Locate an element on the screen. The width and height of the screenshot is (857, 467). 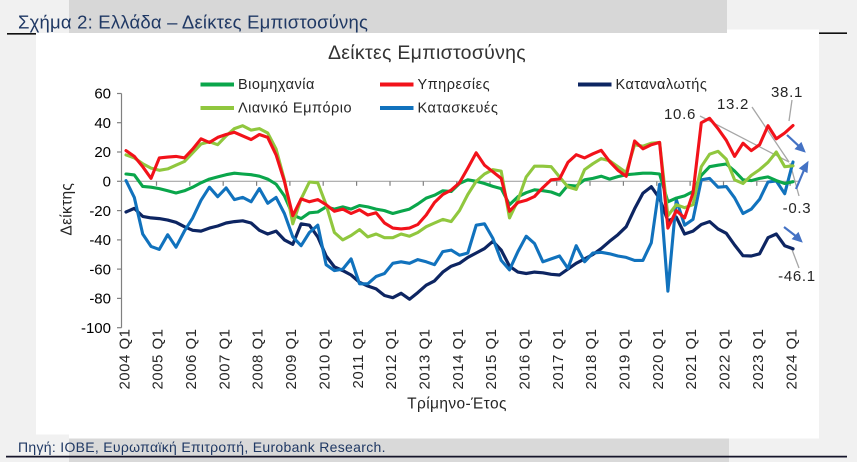
svg-text: 2011 Q1 is located at coordinates (358, 359).